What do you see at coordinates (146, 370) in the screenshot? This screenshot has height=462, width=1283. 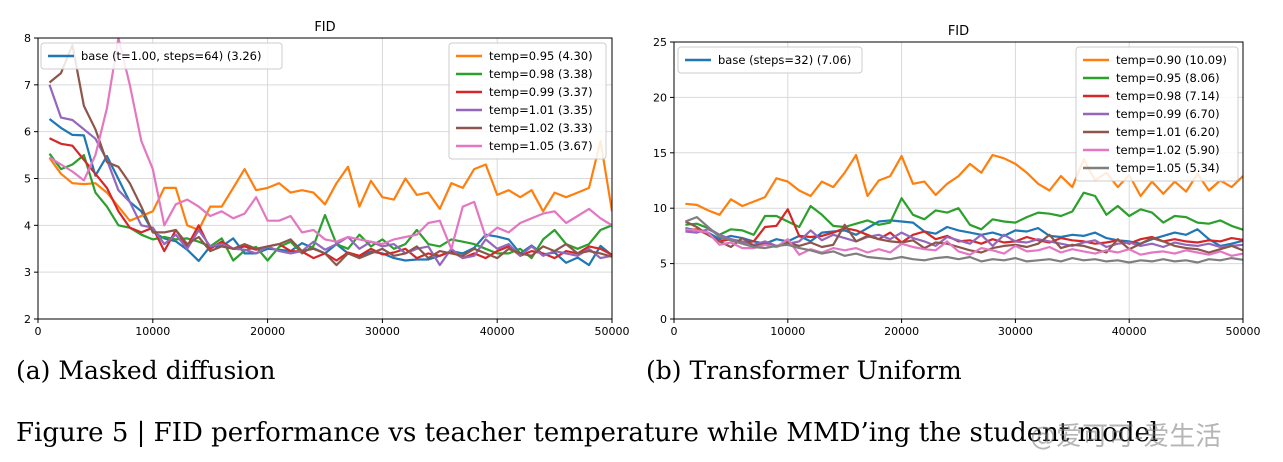 I see `caption-a: (a) Masked diffusion` at bounding box center [146, 370].